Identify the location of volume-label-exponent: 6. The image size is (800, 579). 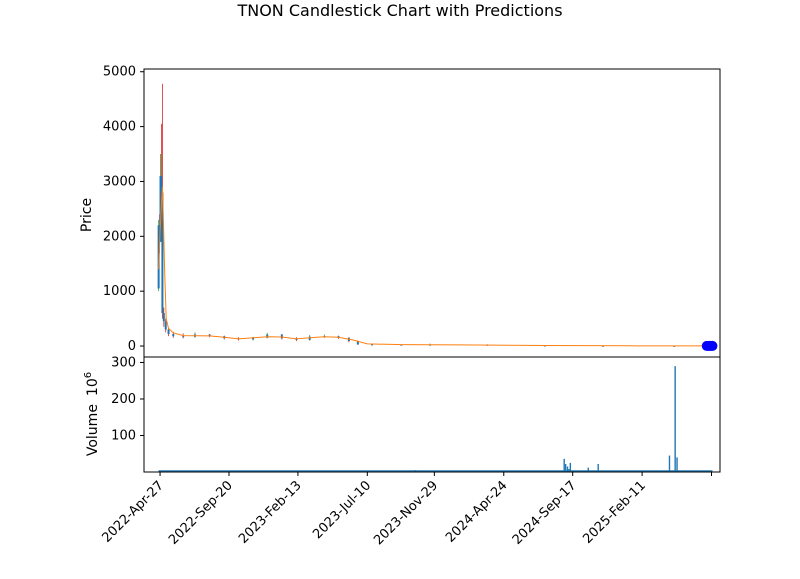
(88, 375).